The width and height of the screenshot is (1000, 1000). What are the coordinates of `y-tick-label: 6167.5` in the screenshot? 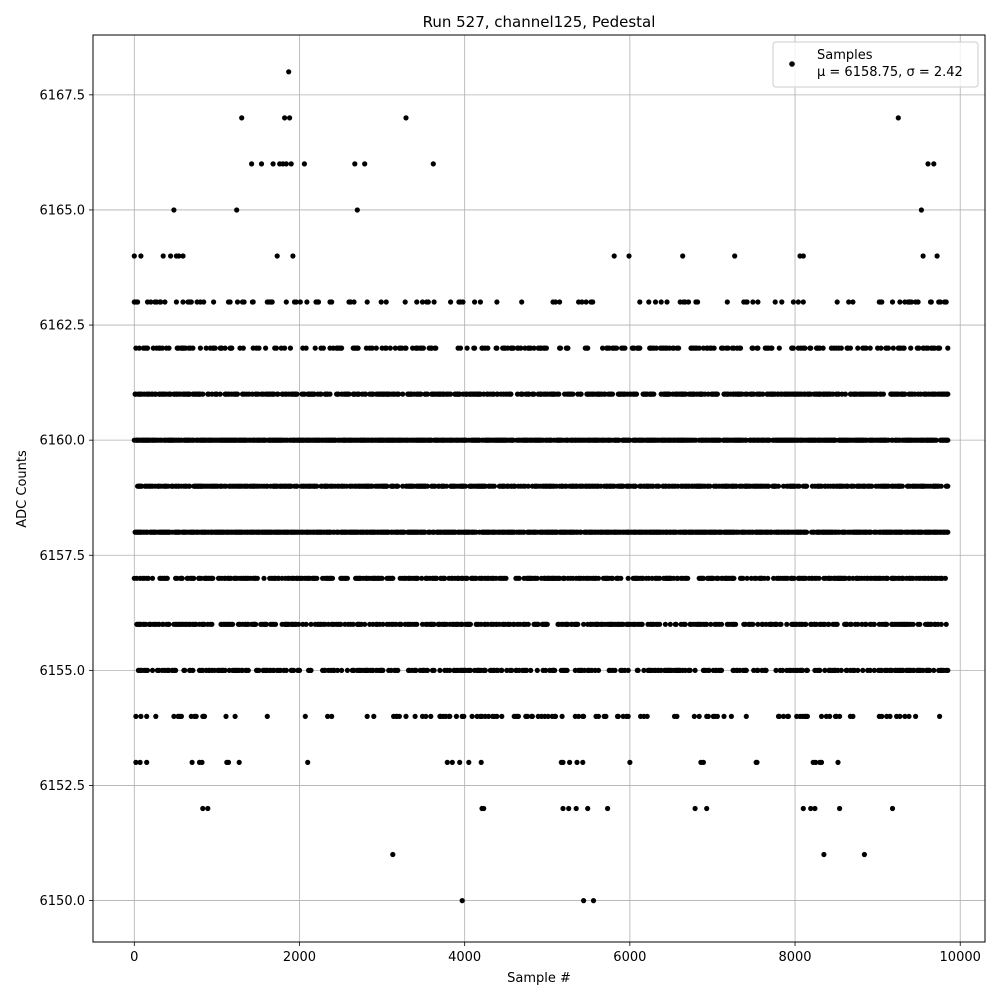 It's located at (63, 95).